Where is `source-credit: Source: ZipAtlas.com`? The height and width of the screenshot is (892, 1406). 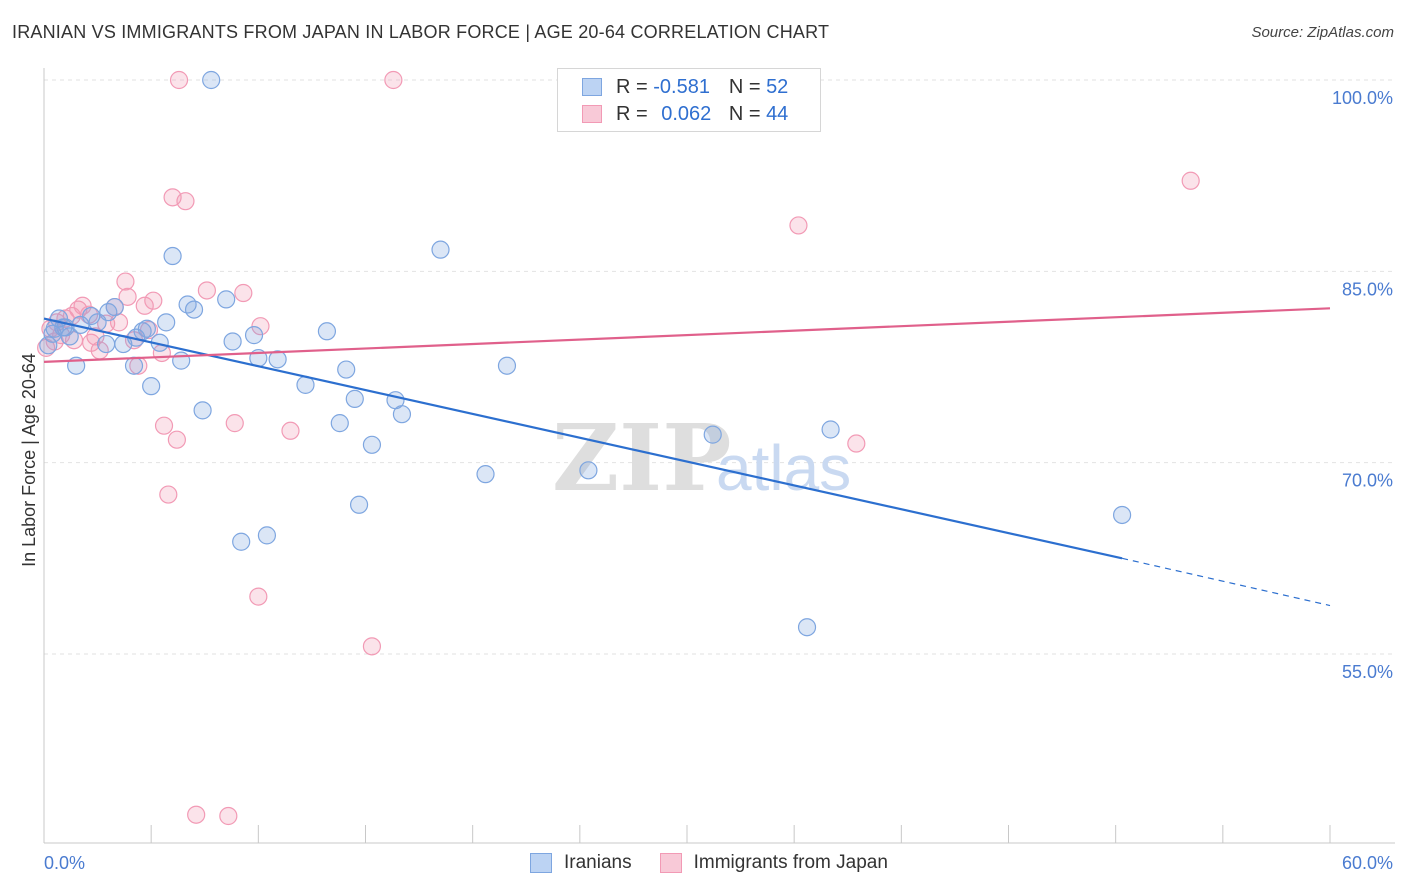
source-credit: Source: ZipAtlas.com is located at coordinates (1322, 32).